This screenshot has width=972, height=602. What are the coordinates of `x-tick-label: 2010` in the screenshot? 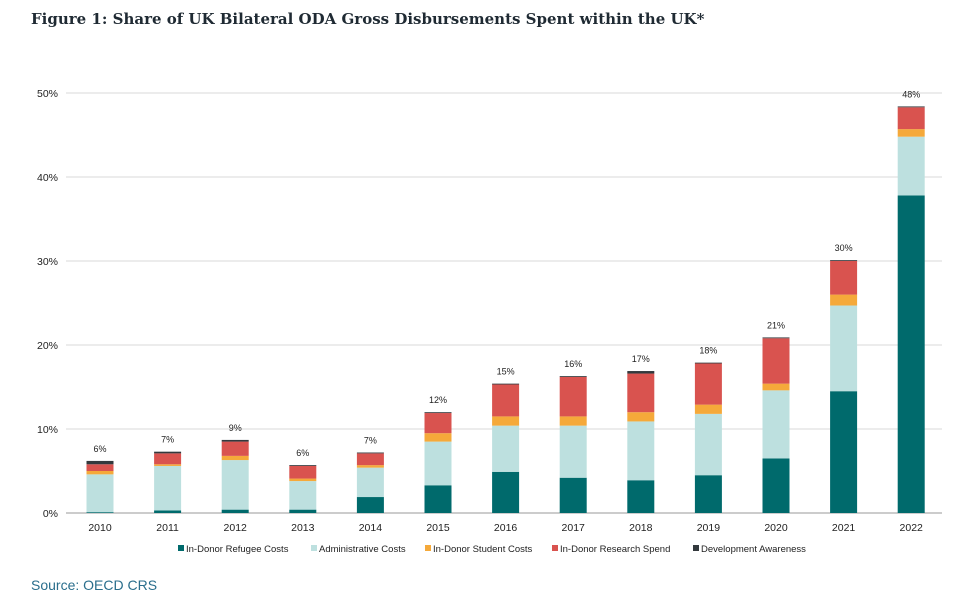 It's located at (100, 528).